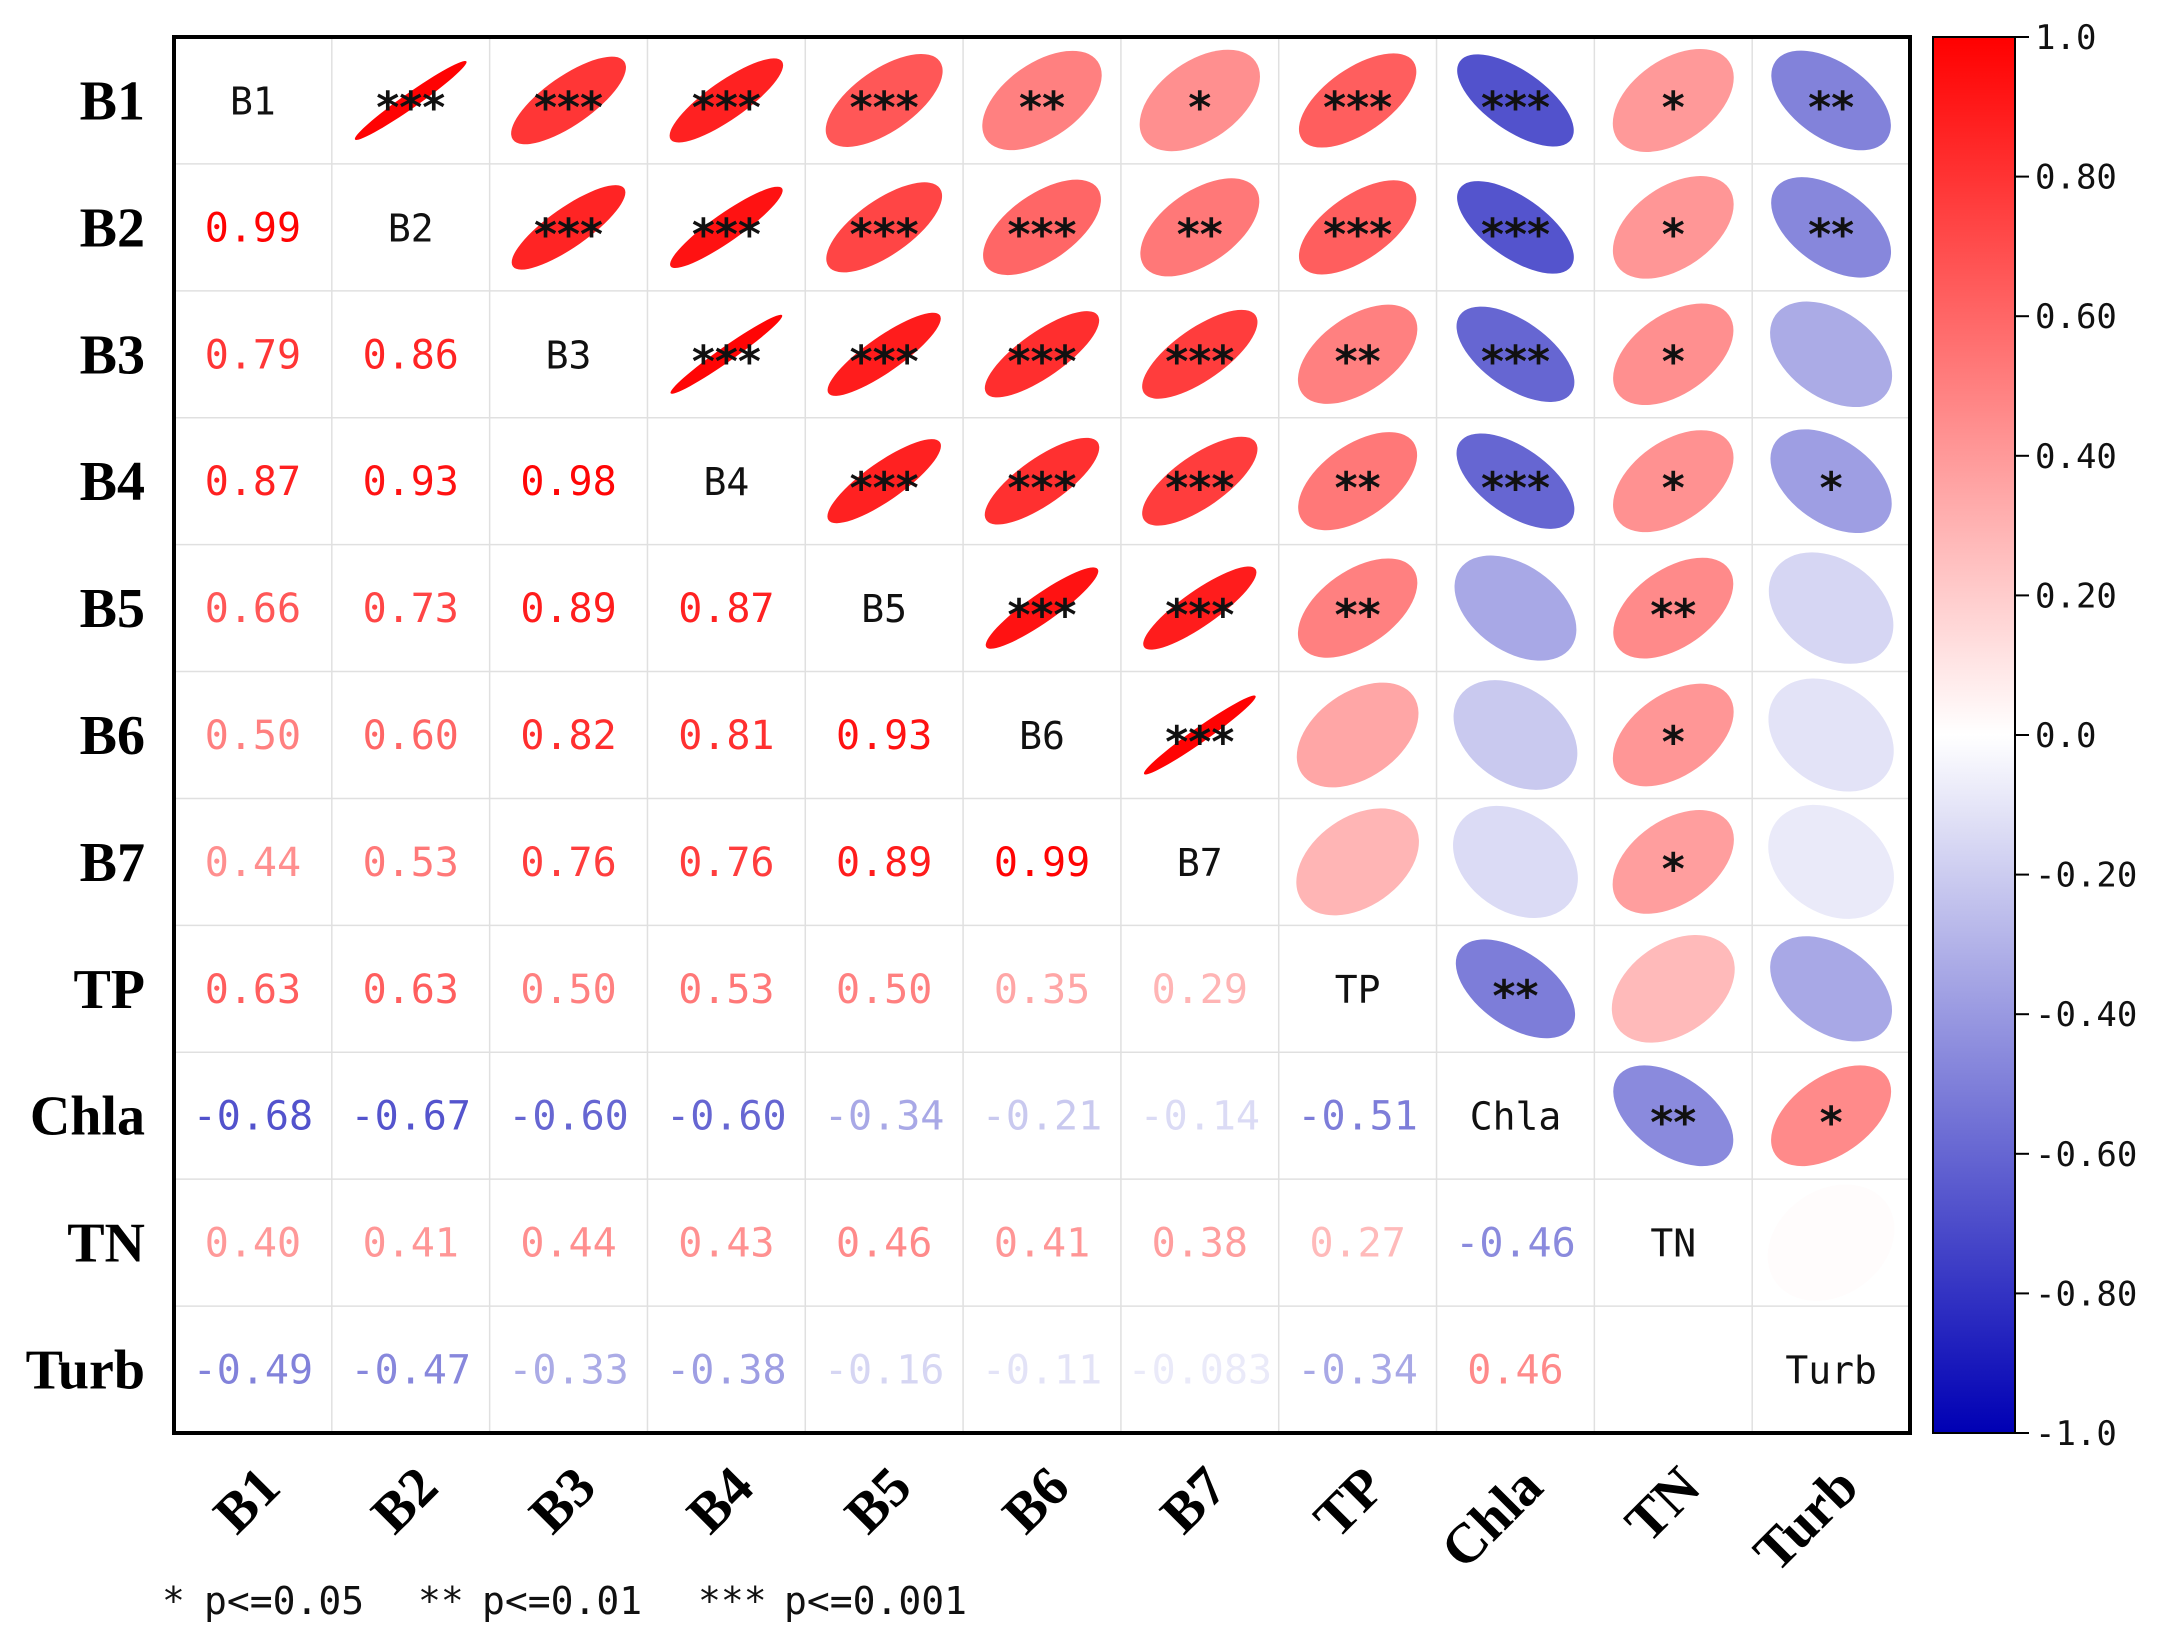 Image resolution: width=2161 pixels, height=1636 pixels. I want to click on correlation-value: 0.44, so click(253, 863).